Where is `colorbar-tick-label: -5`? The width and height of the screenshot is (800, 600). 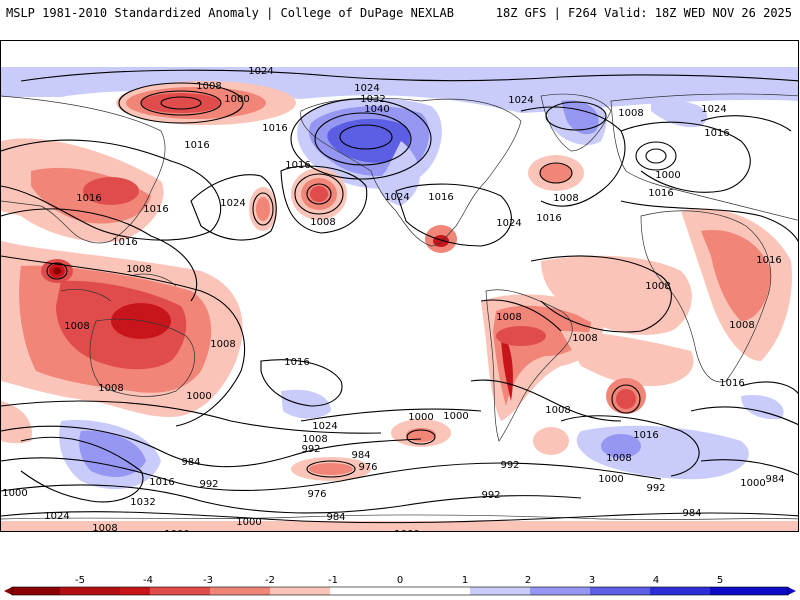 colorbar-tick-label: -5 is located at coordinates (80, 580).